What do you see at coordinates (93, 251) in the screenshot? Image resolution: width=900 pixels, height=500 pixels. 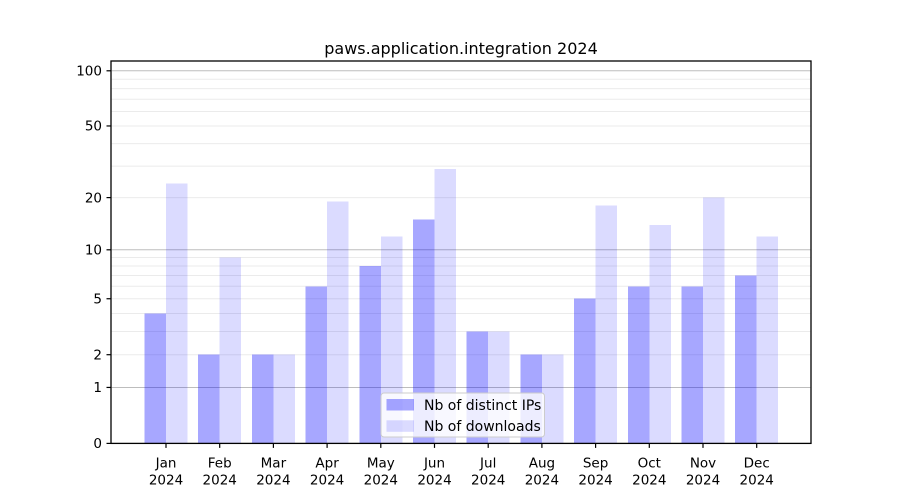 I see `y-tick-label: 10` at bounding box center [93, 251].